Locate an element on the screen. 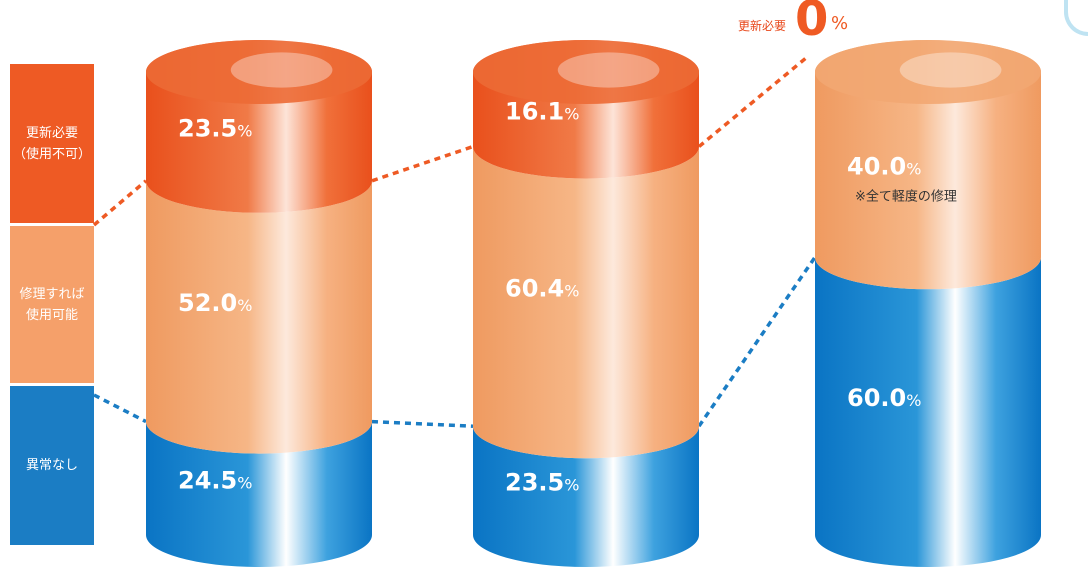 The width and height of the screenshot is (1088, 569). legend-item-renew: 更新必要 （使用不可） is located at coordinates (52, 143).